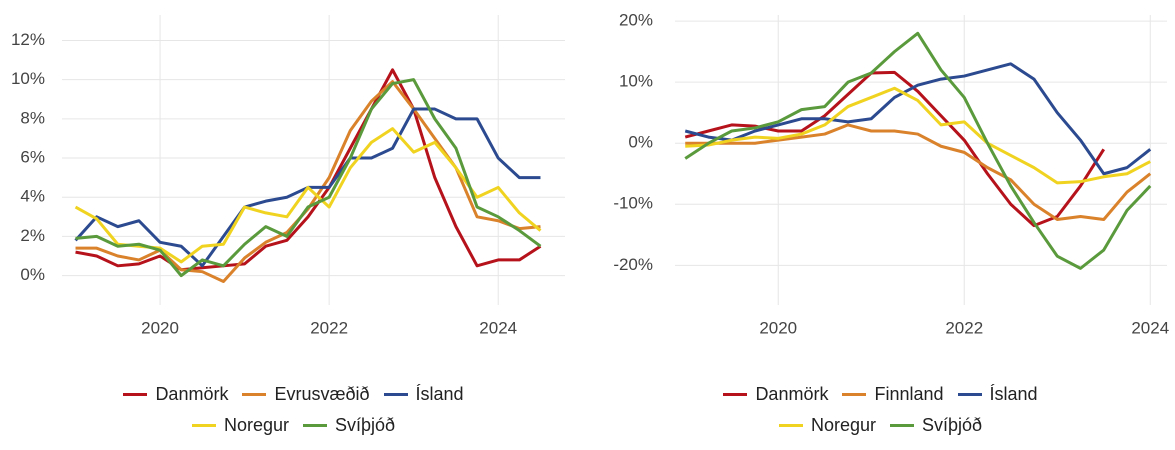  I want to click on legend: Danmörk Finnland Ísland Noregur Svíþjóð, so click(880, 415).